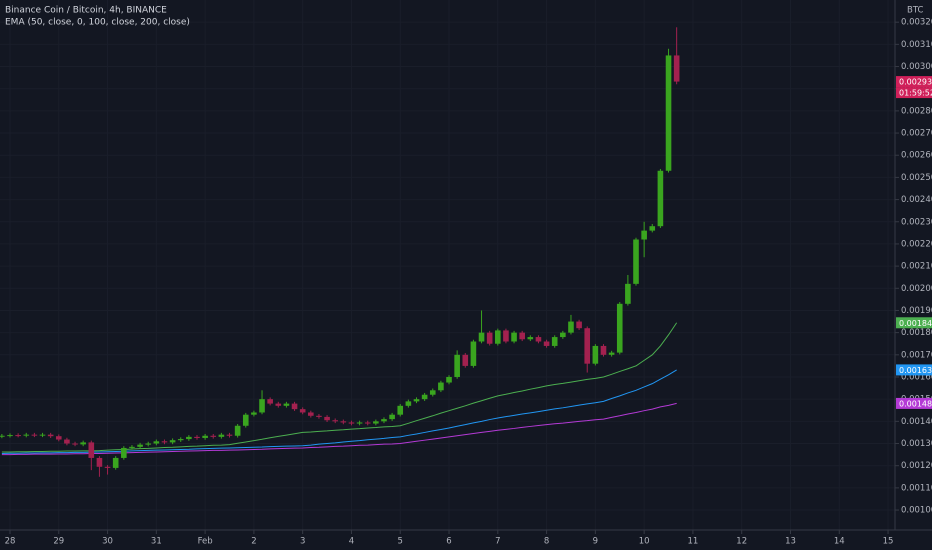  What do you see at coordinates (916, 67) in the screenshot?
I see `y-tick-label: 0.0030000` at bounding box center [916, 67].